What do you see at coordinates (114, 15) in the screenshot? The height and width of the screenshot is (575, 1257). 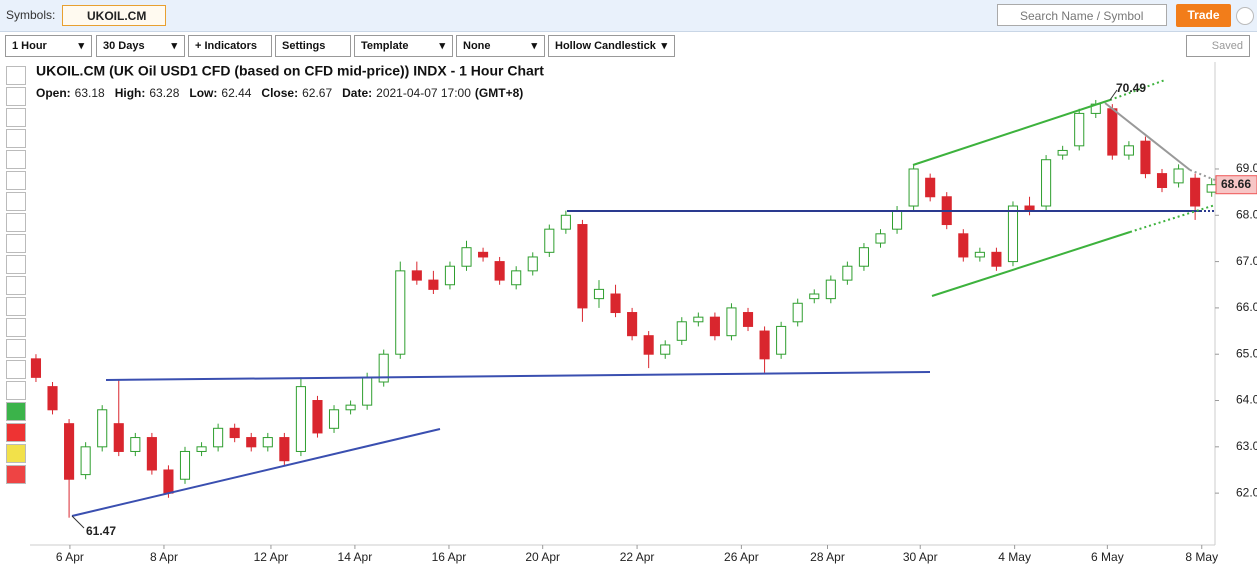 I see `symbol-input: UKOIL.CM` at bounding box center [114, 15].